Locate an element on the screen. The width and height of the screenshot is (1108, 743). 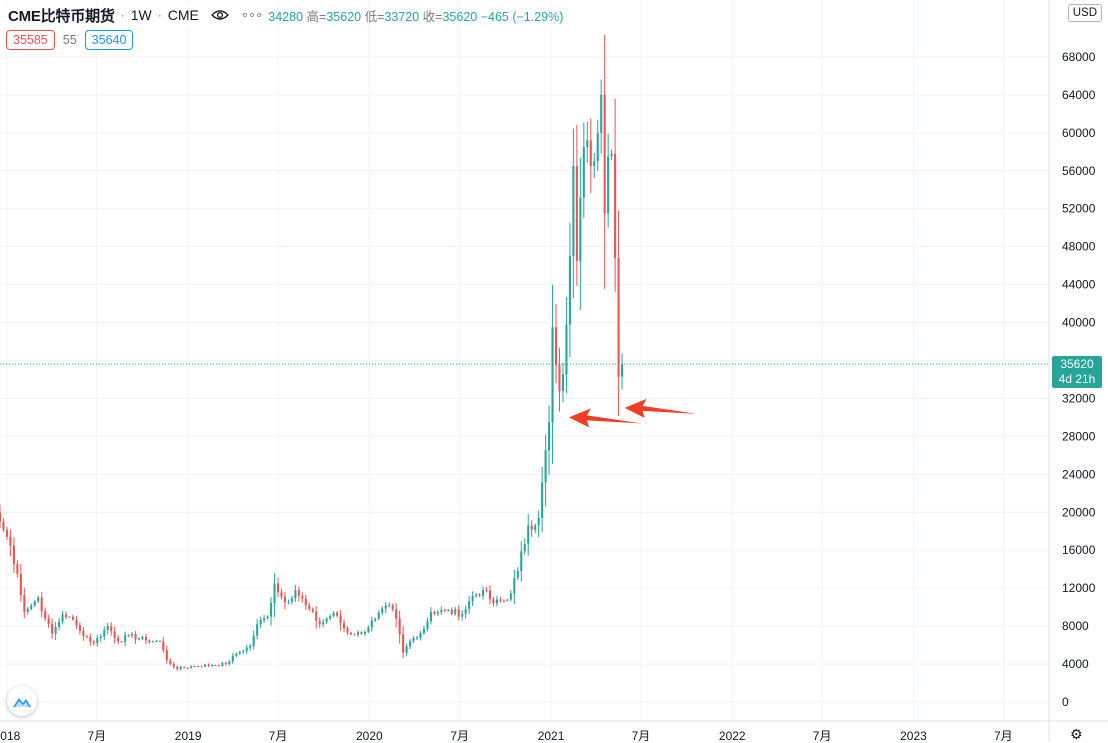
currency-badge: USD is located at coordinates (1084, 13).